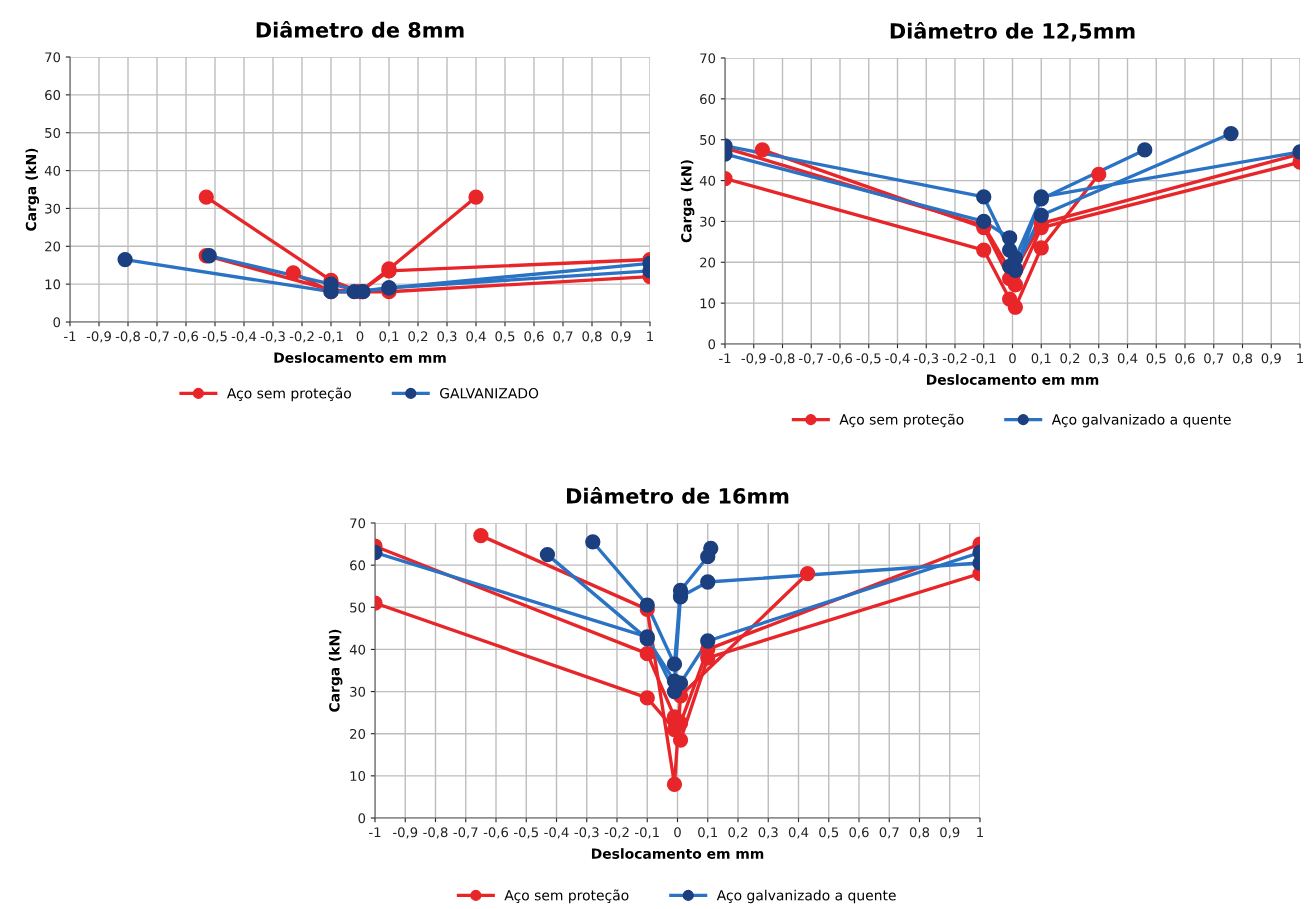  I want to click on chart-title: Diâmetro de 16mm, so click(678, 495).